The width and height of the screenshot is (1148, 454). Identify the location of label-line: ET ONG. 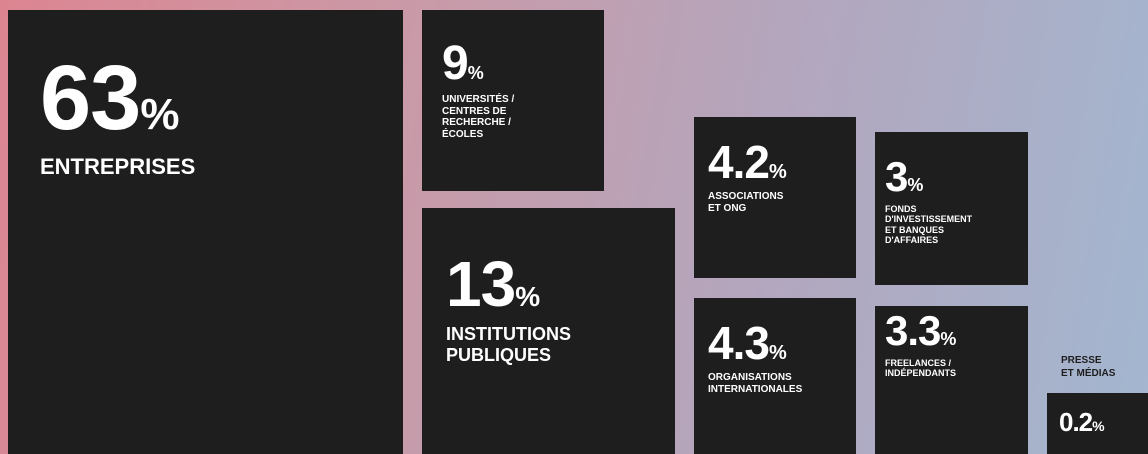
(727, 208).